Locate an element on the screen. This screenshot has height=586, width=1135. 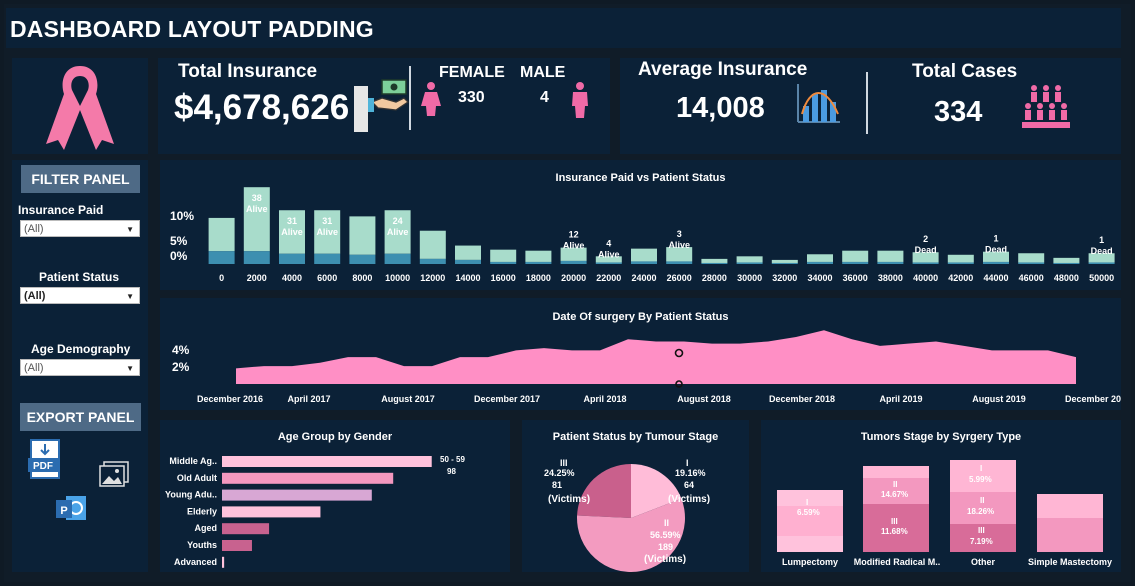
x-tick-label: 50000 is located at coordinates (1101, 278).